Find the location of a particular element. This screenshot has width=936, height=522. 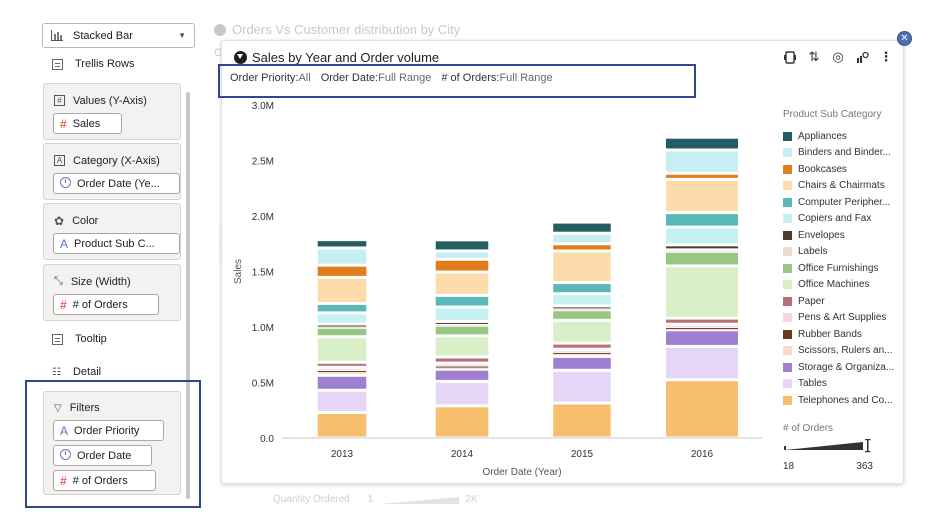

tooltip-icon is located at coordinates (57, 339).